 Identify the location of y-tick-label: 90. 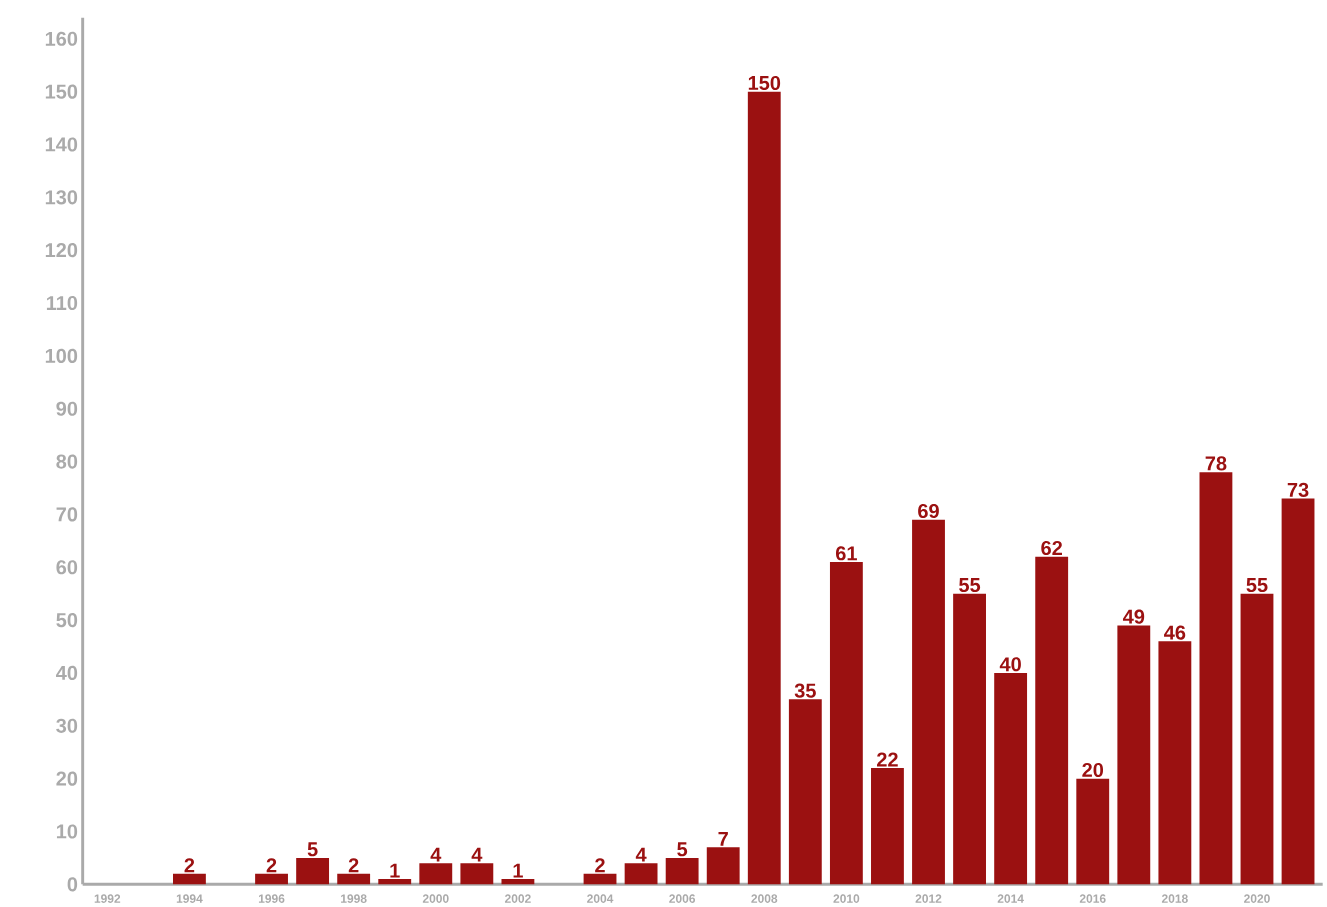
(67, 408).